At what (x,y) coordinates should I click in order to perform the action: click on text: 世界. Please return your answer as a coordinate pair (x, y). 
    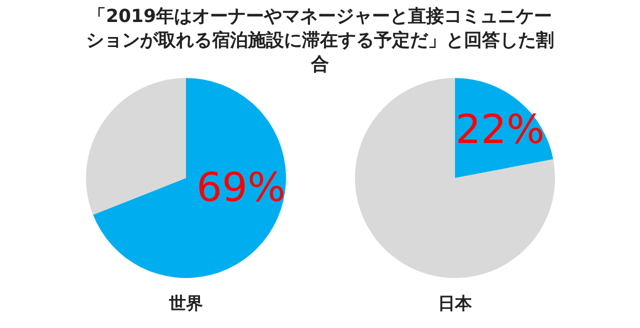
    Looking at the image, I should click on (185, 304).